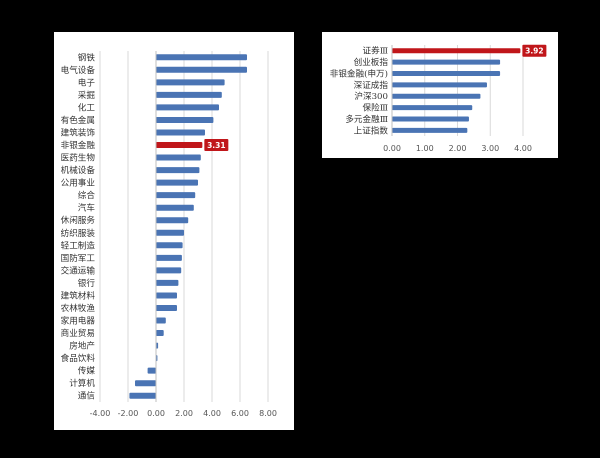 This screenshot has height=458, width=600. Describe the element at coordinates (87, 208) in the screenshot. I see `left-category-label: 汽车` at that location.